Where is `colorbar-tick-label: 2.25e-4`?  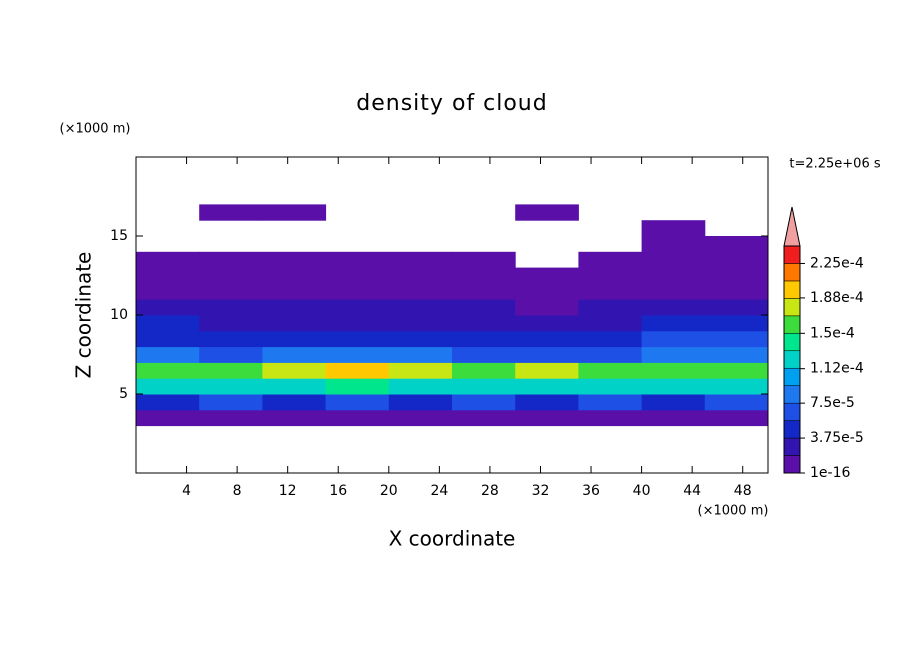 colorbar-tick-label: 2.25e-4 is located at coordinates (837, 263).